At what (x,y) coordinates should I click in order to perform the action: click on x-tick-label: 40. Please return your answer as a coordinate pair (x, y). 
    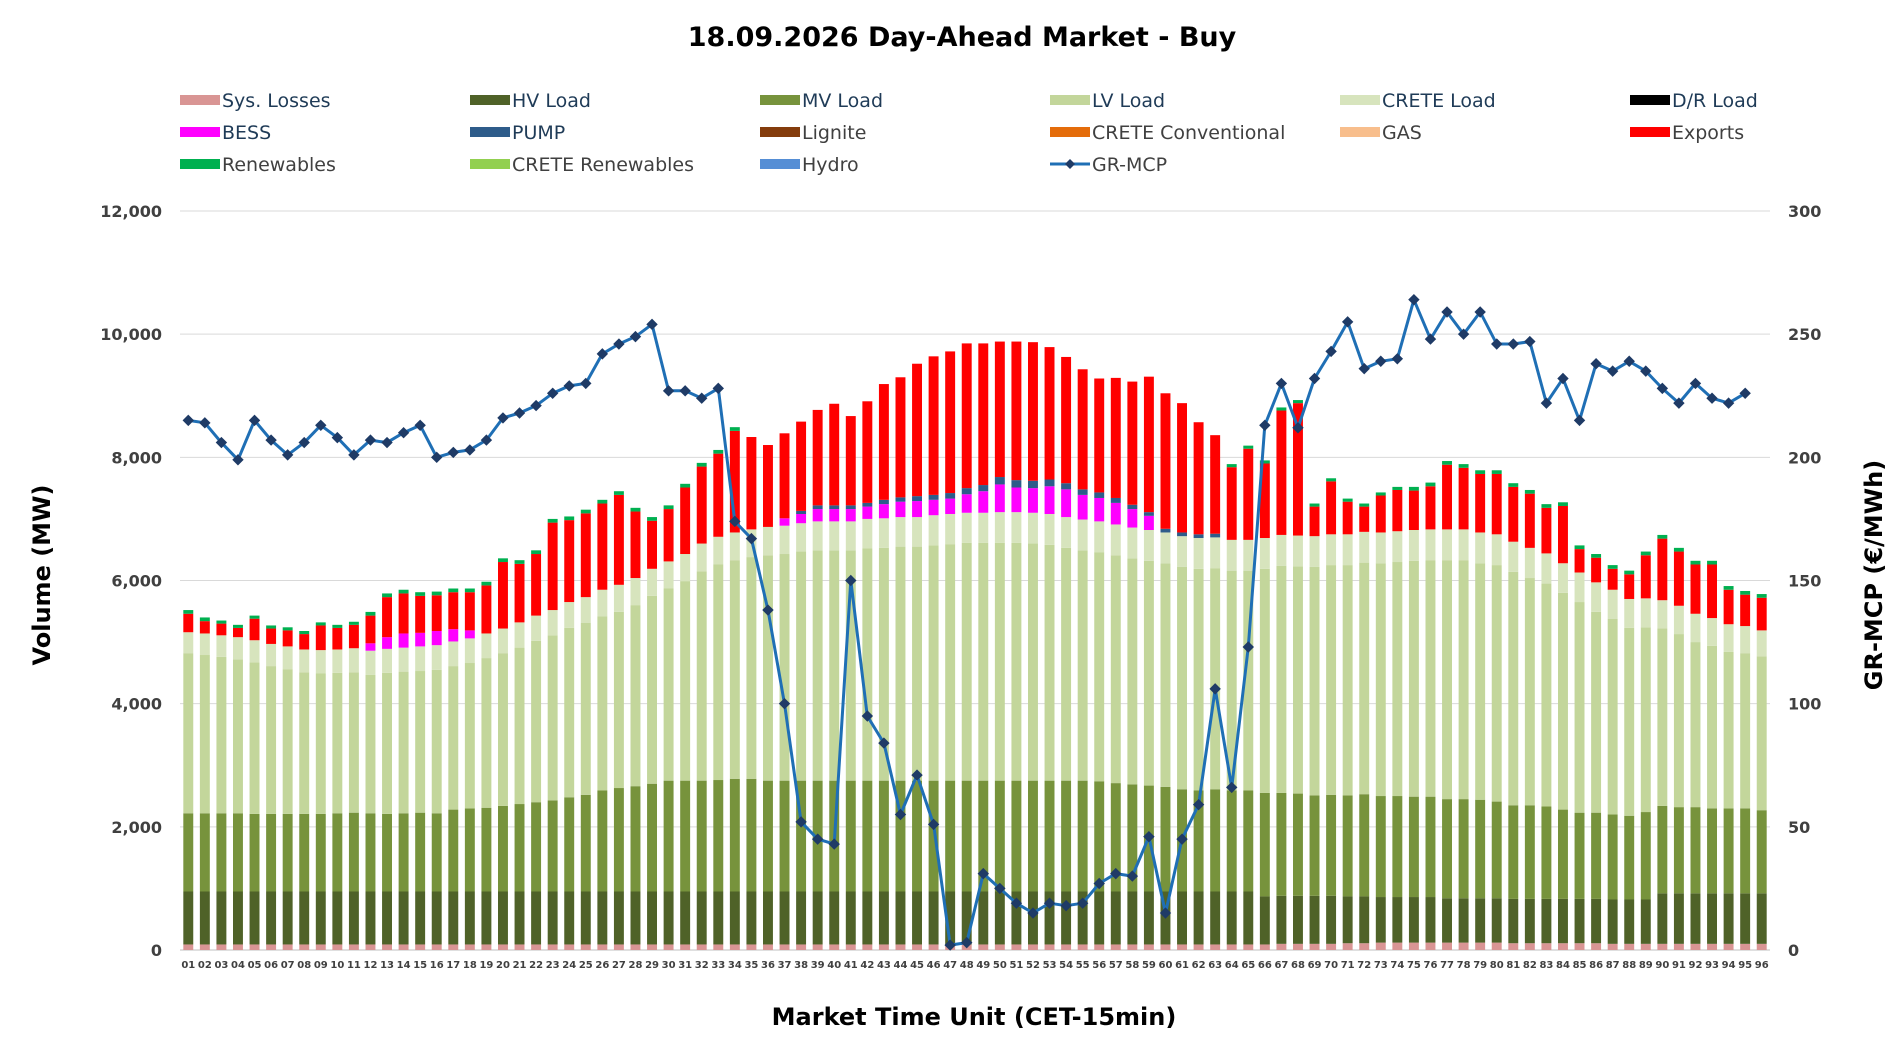
    Looking at the image, I should click on (834, 965).